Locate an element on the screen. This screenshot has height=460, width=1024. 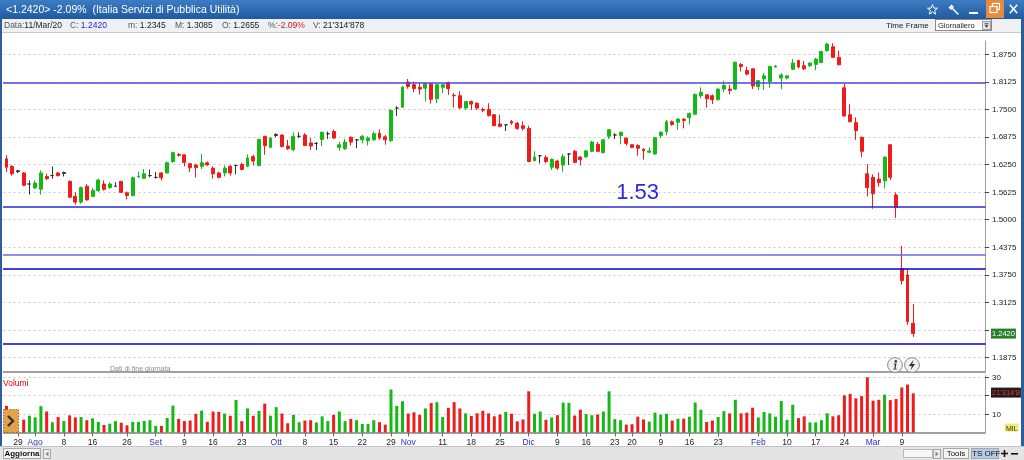
x-tick-label: Feb is located at coordinates (758, 442).